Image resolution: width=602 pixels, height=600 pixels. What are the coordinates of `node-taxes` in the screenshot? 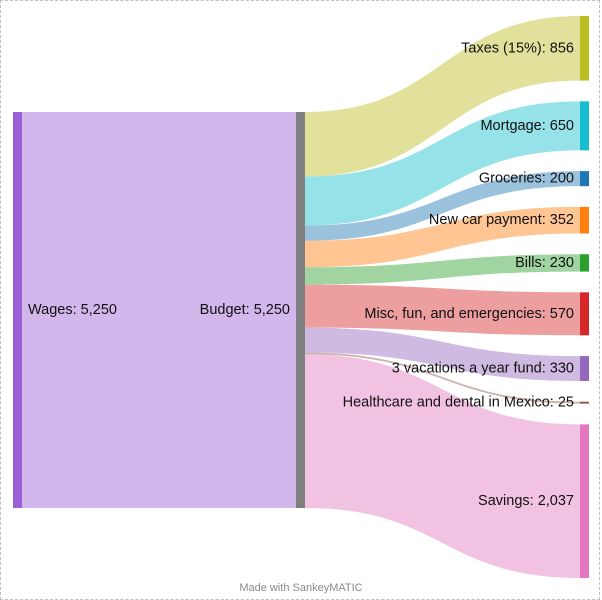 It's located at (584, 48).